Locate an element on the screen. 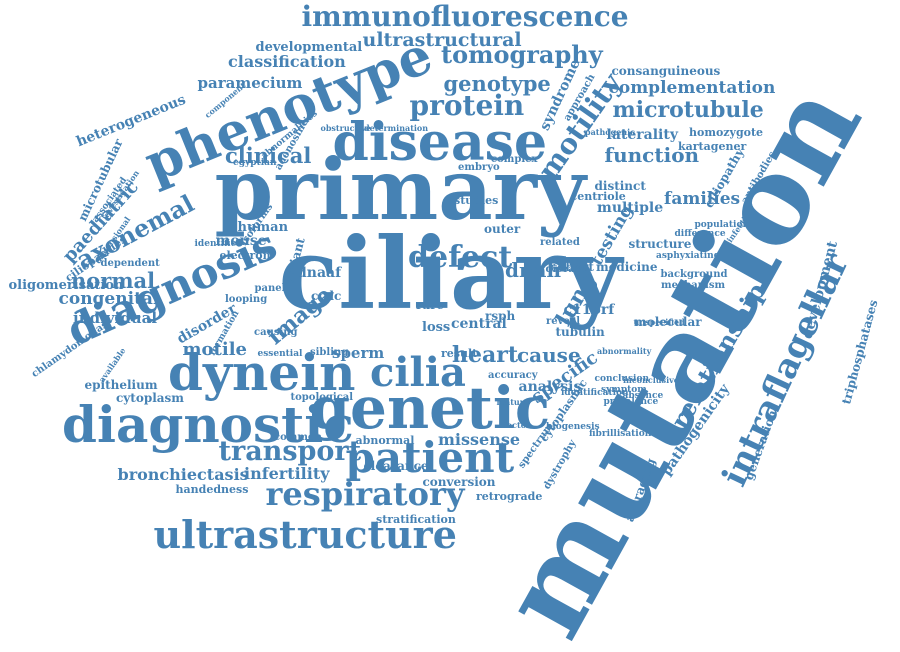  word-mouse: mouse is located at coordinates (241, 241).